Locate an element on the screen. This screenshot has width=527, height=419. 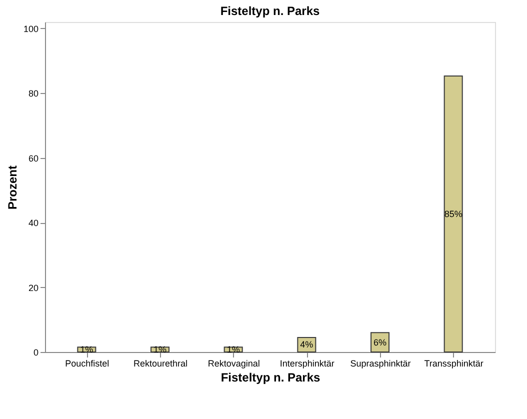
y-tick-label: 60 is located at coordinates (33, 158).